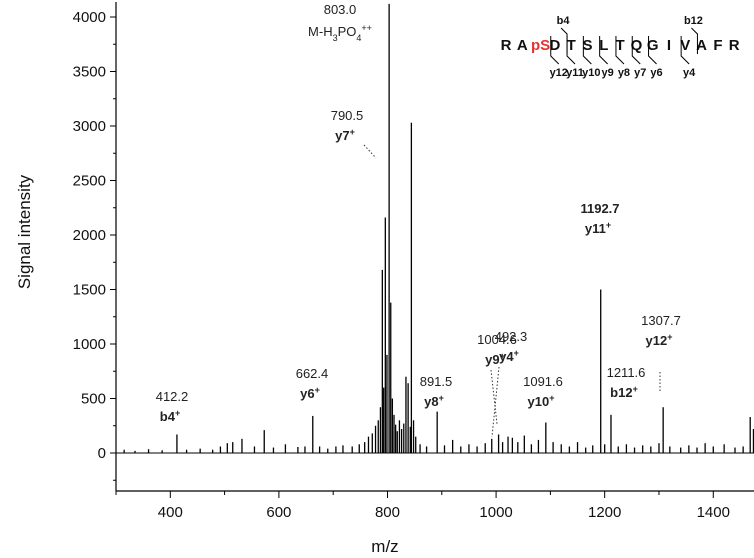  What do you see at coordinates (540, 45) in the screenshot?
I see `peptide-residue: pS` at bounding box center [540, 45].